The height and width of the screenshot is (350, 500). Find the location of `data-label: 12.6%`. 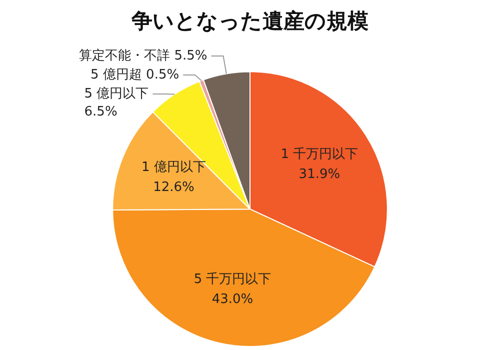

data-label: 12.6% is located at coordinates (173, 188).